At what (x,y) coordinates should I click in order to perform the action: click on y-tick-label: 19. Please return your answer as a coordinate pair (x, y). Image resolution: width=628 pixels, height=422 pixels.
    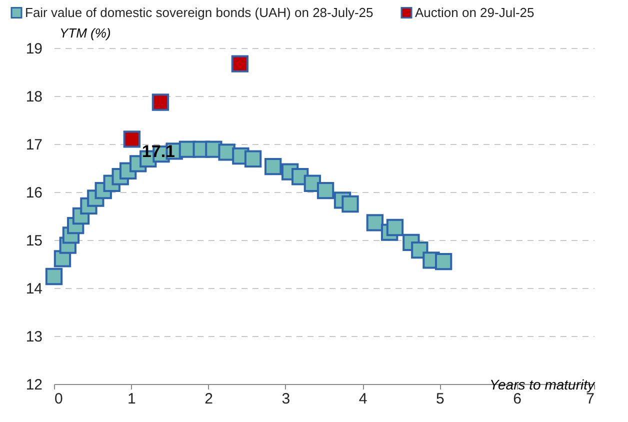
    Looking at the image, I should click on (34, 49).